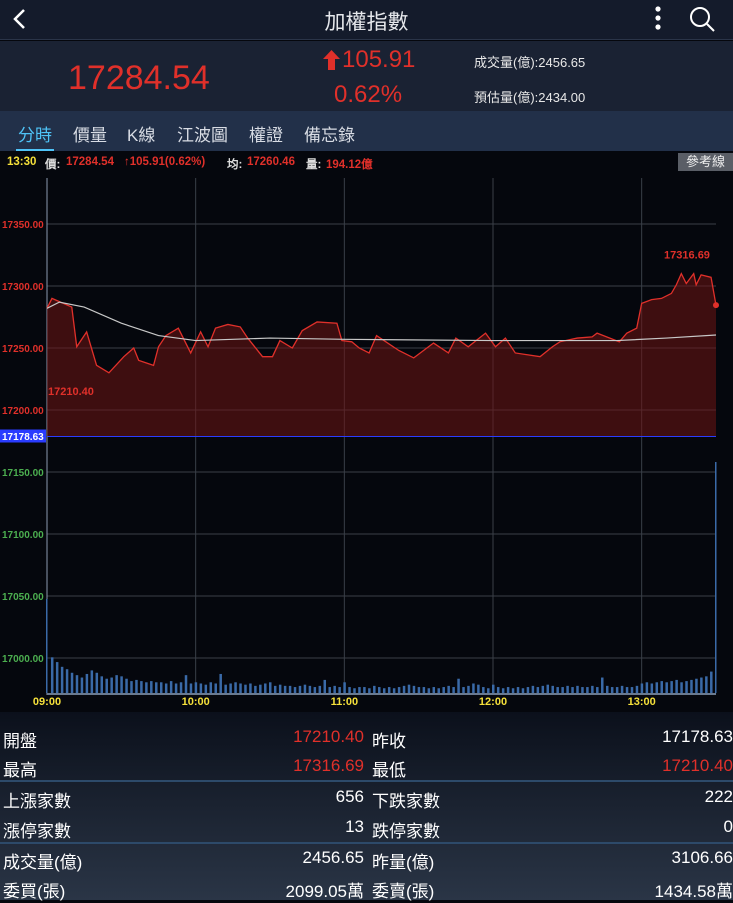  I want to click on search-icon, so click(702, 19).